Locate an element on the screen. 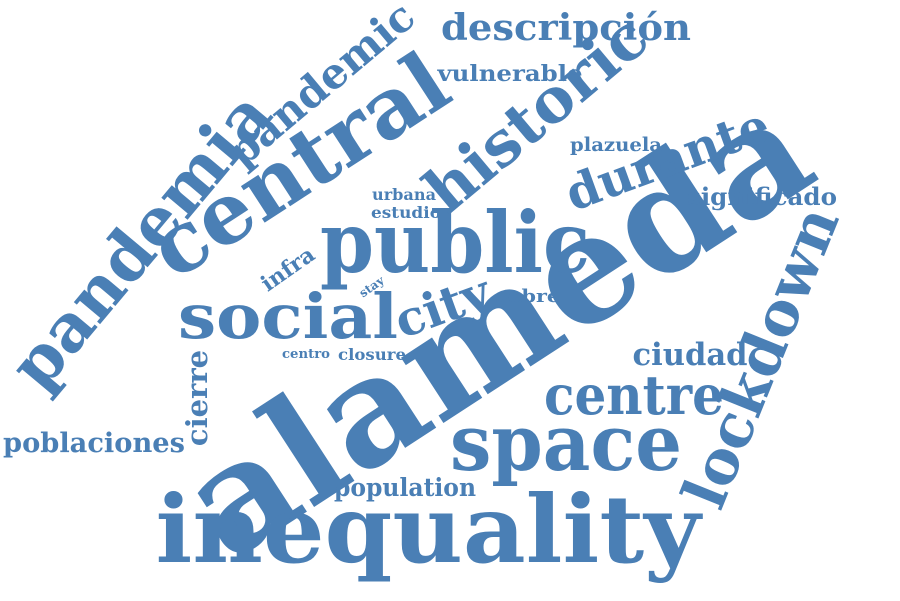 The height and width of the screenshot is (601, 900). word-population: population is located at coordinates (405, 487).